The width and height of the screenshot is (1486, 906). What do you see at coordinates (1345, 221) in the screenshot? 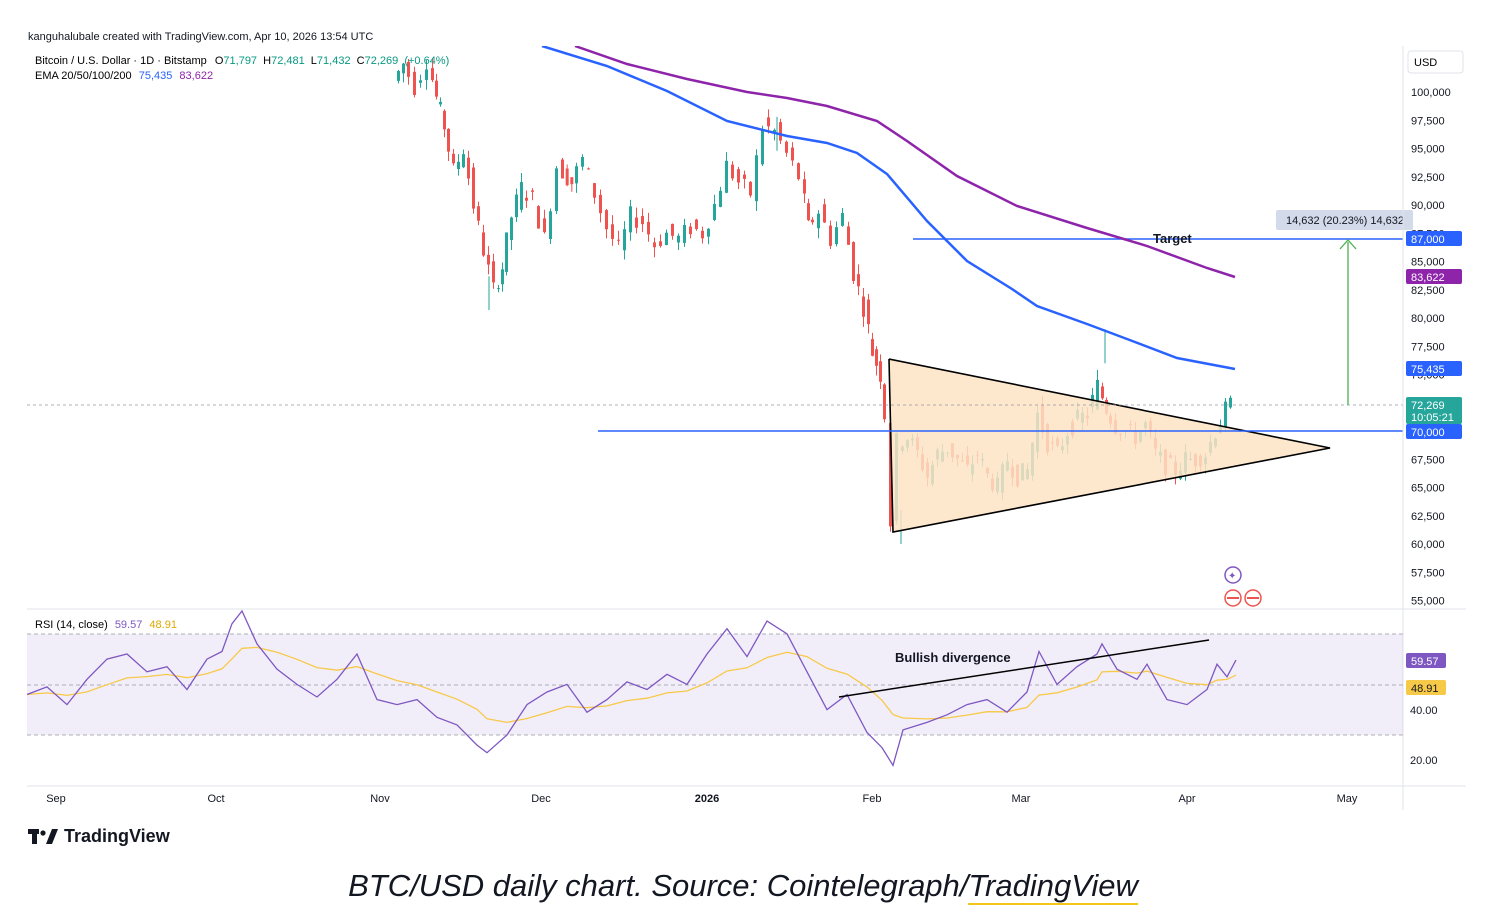
I see `measure-label: 14,632 (20.23%) 14,632` at bounding box center [1345, 221].